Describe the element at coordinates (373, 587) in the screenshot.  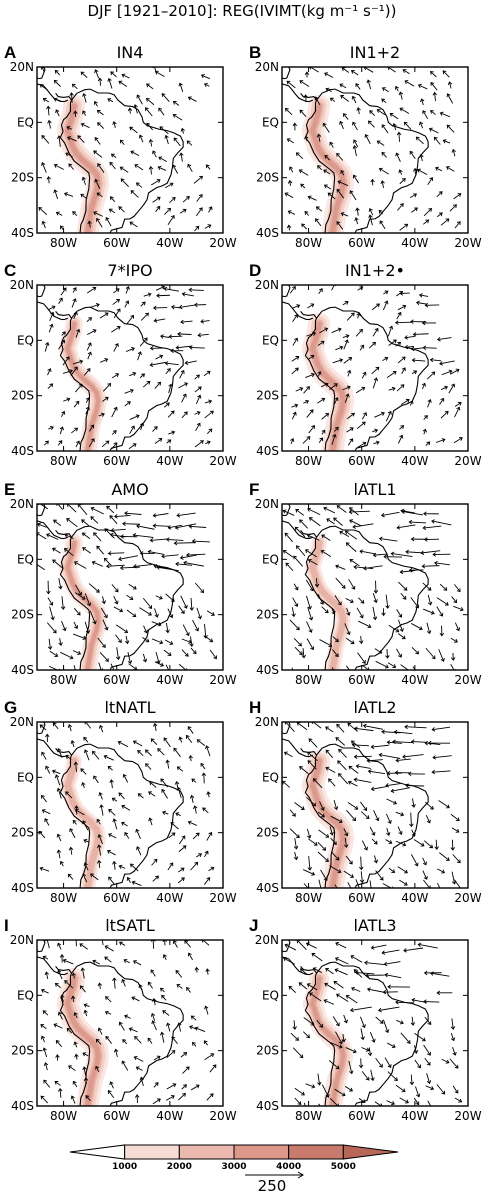
I see `vector-field` at that location.